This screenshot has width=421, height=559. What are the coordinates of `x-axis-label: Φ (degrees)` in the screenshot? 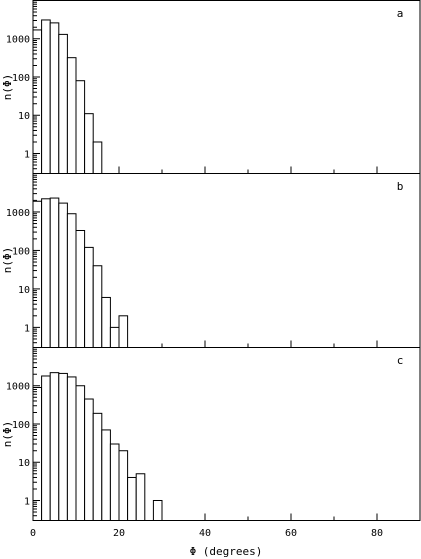 It's located at (226, 551).